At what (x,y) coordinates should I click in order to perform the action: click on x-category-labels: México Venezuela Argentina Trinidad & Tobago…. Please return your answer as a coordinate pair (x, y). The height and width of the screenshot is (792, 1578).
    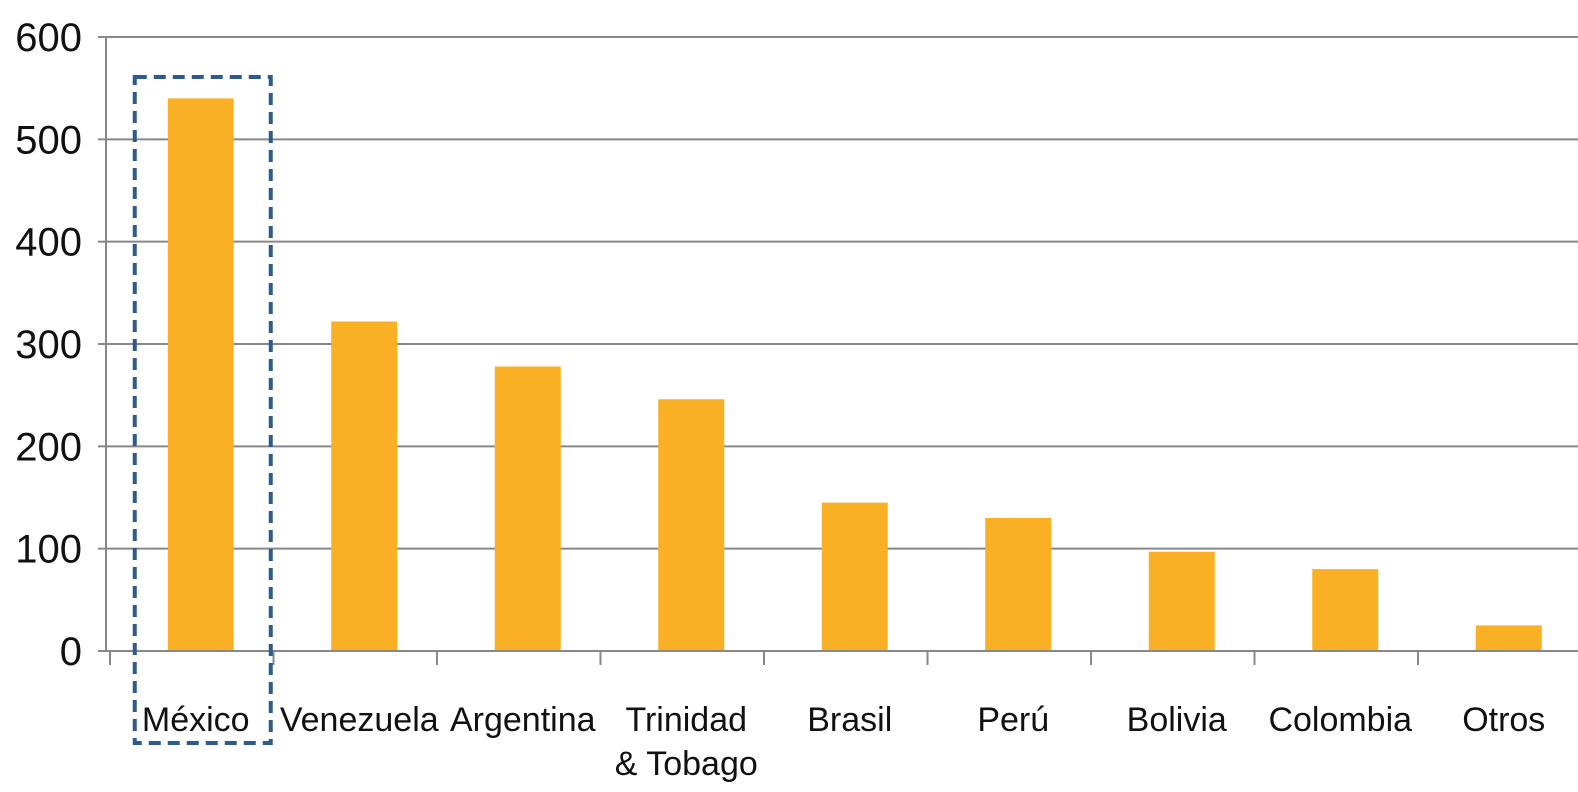
    Looking at the image, I should click on (843, 742).